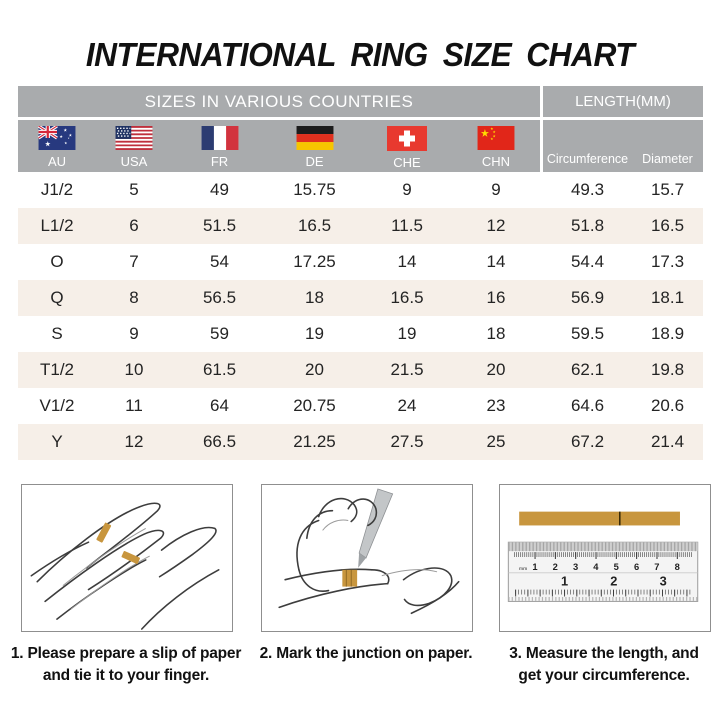 This screenshot has height=720, width=720. Describe the element at coordinates (407, 162) in the screenshot. I see `country-code-label: CHE` at that location.